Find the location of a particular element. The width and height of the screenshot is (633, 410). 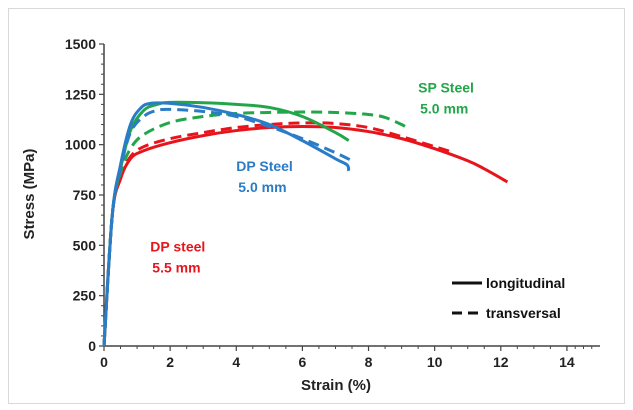

x-tick-label: 8 is located at coordinates (369, 362).